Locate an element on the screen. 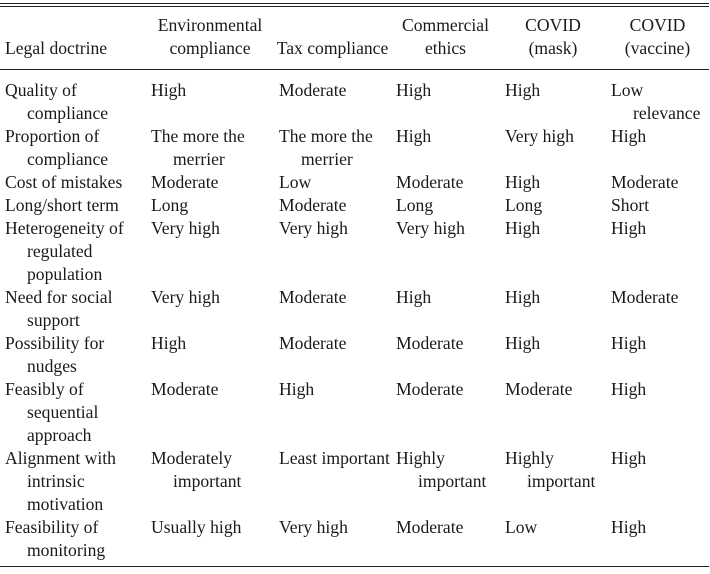 Image resolution: width=710 pixels, height=574 pixels. column-header: COVID (vaccine) is located at coordinates (657, 36).